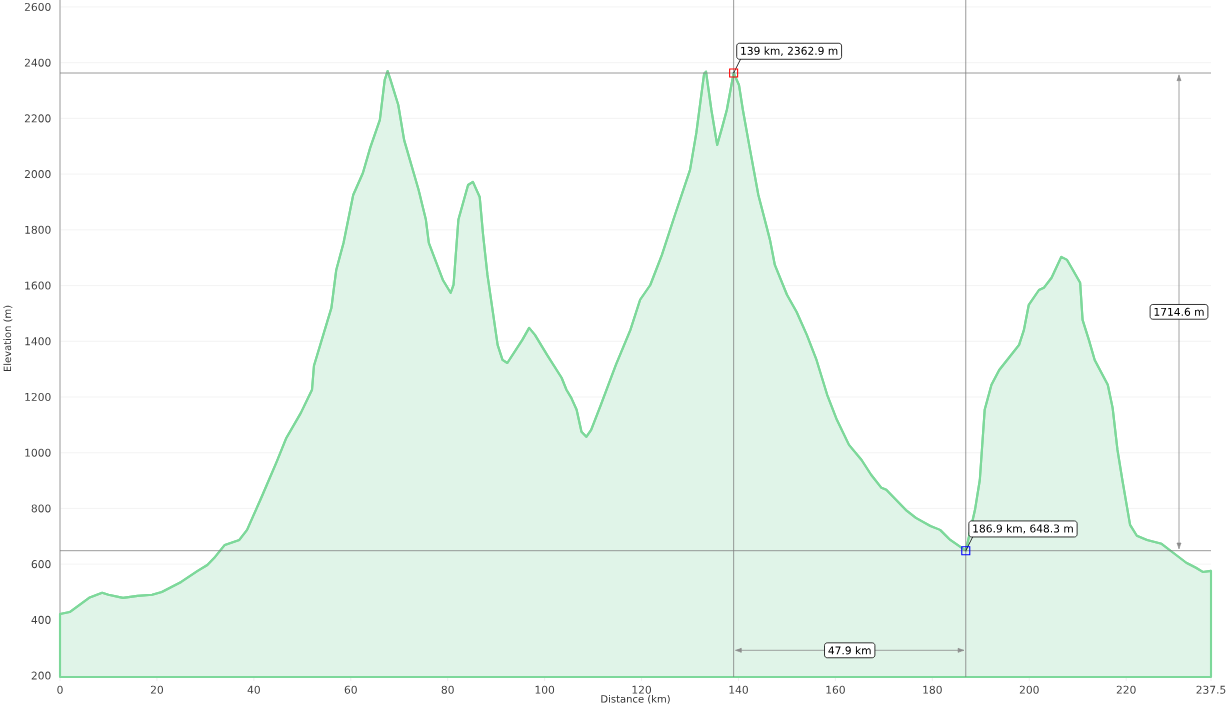 The image size is (1231, 716). What do you see at coordinates (41, 508) in the screenshot?
I see `y-tick-label: 800` at bounding box center [41, 508].